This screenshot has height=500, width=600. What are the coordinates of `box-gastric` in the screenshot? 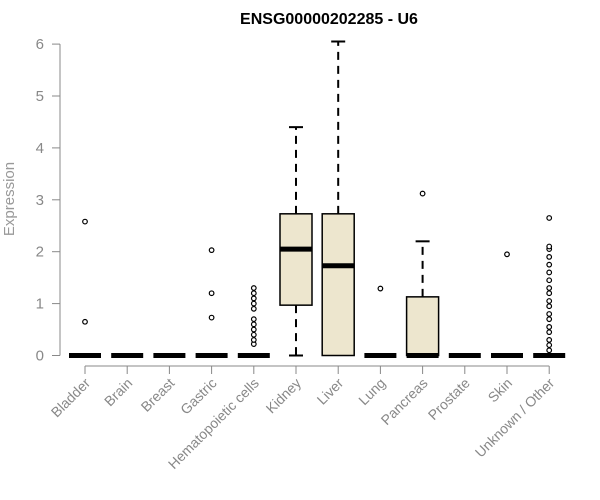 It's located at (211, 302).